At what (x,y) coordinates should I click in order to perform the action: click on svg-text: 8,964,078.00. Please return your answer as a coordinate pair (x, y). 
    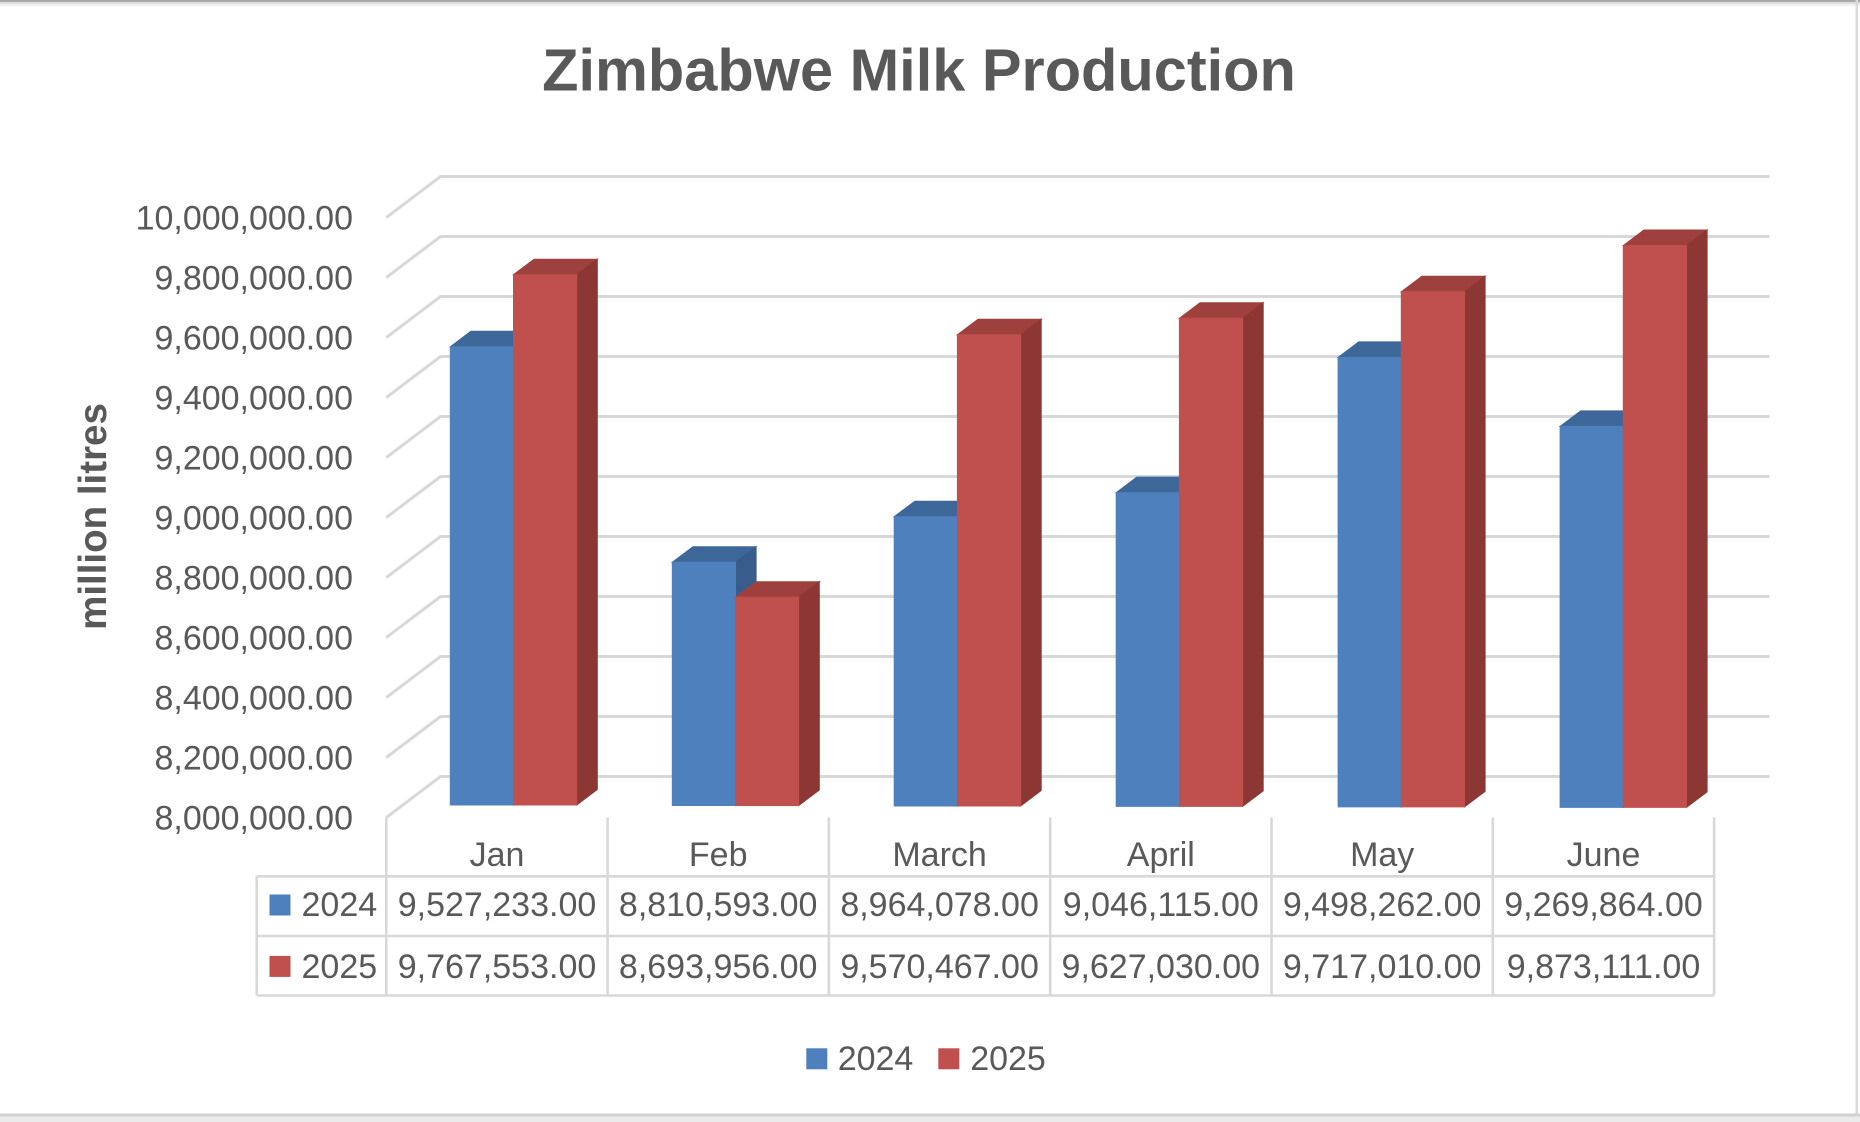
    Looking at the image, I should click on (939, 905).